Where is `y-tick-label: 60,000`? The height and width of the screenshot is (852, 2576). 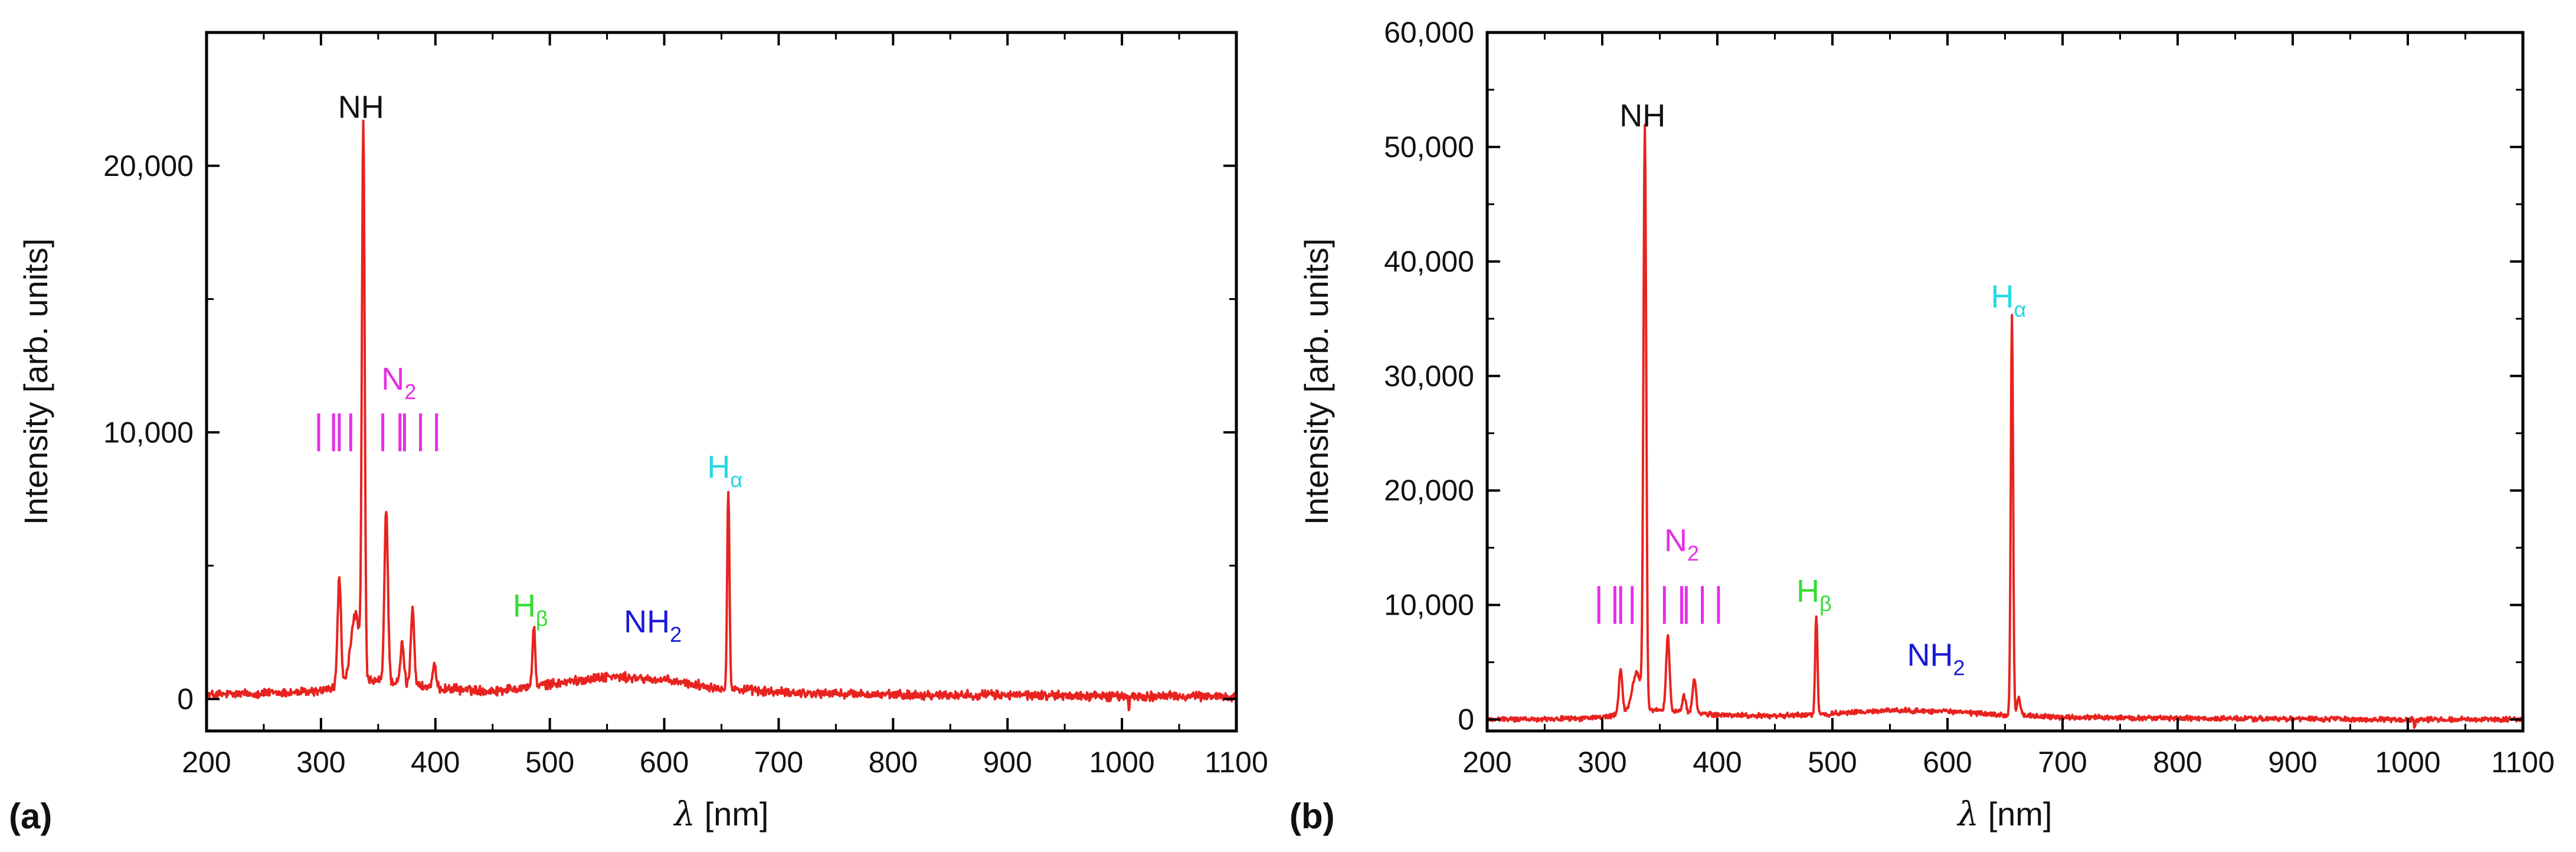 y-tick-label: 60,000 is located at coordinates (1429, 33).